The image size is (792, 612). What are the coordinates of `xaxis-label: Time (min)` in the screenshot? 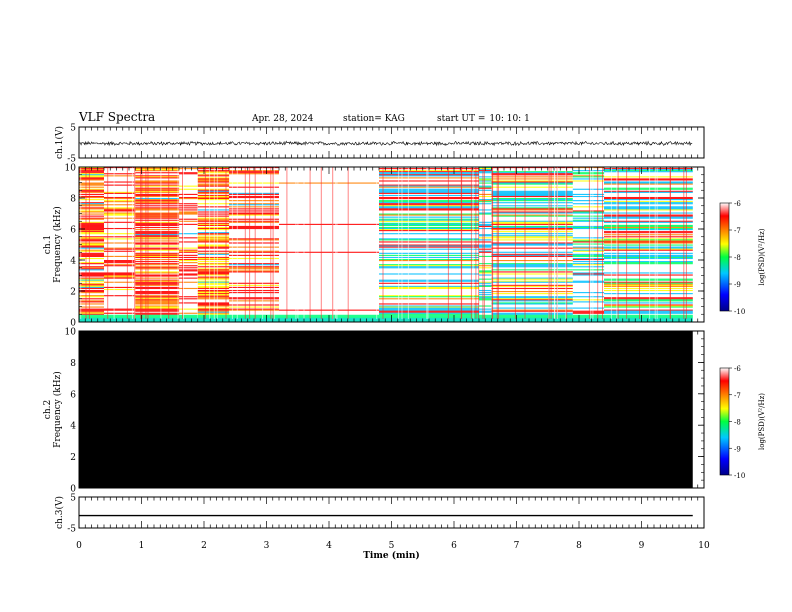 It's located at (391, 555).